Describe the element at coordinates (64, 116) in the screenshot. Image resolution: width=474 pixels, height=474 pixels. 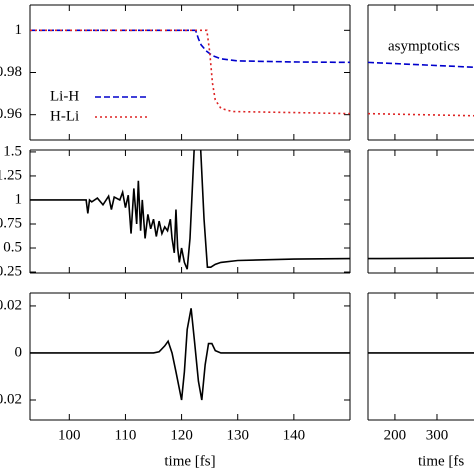
I see `legend-label: H-Li` at that location.